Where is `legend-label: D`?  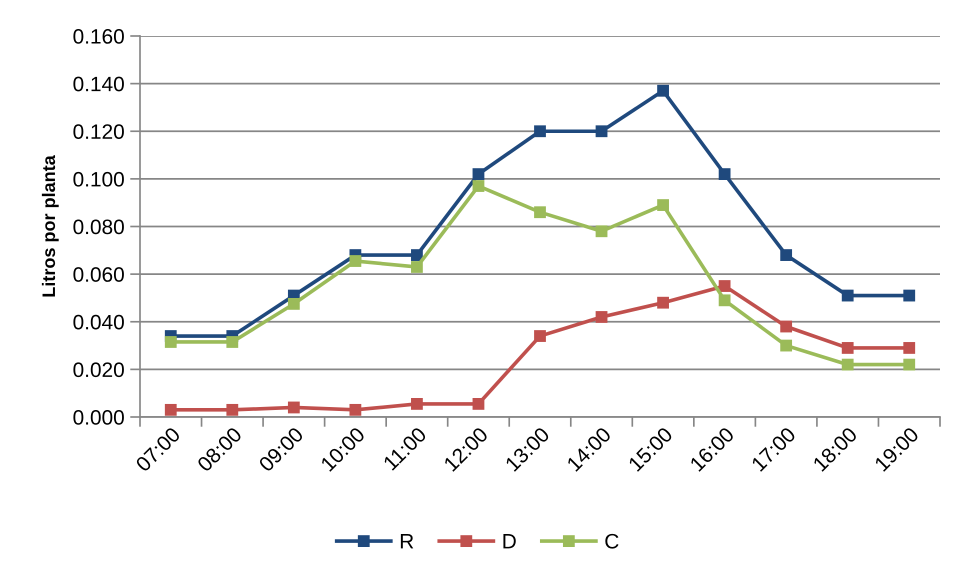 legend-label: D is located at coordinates (509, 541).